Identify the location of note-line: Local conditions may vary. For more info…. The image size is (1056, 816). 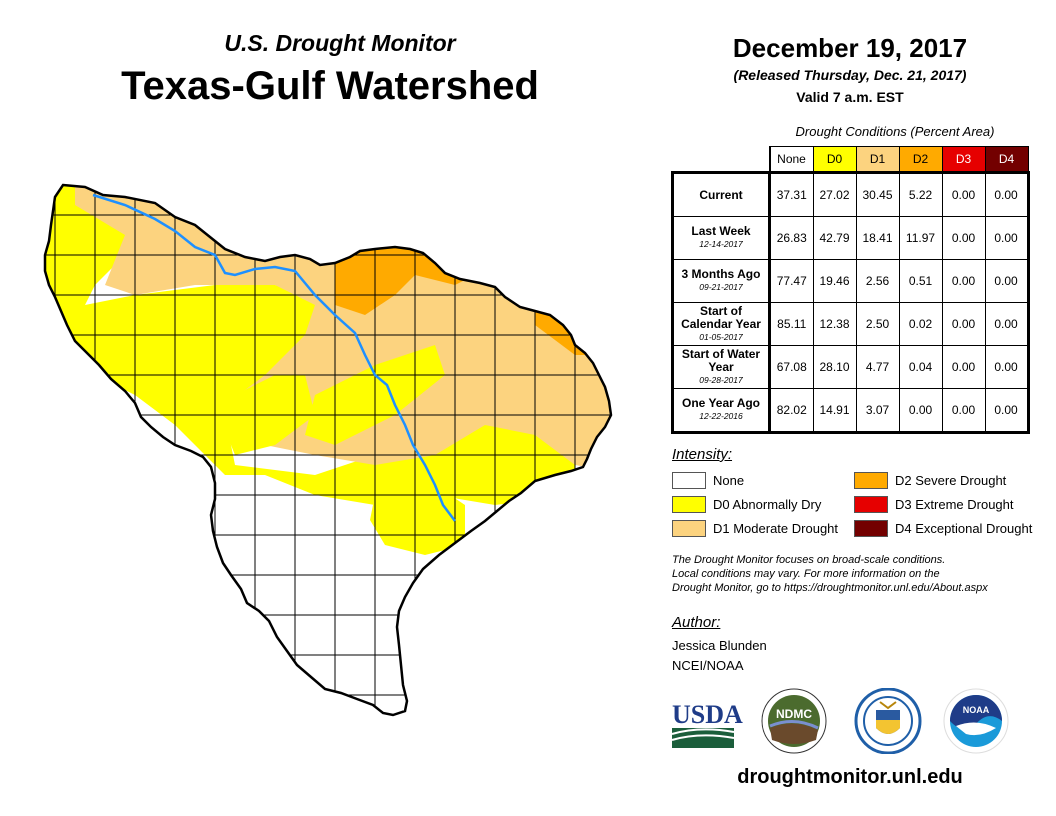
(806, 574).